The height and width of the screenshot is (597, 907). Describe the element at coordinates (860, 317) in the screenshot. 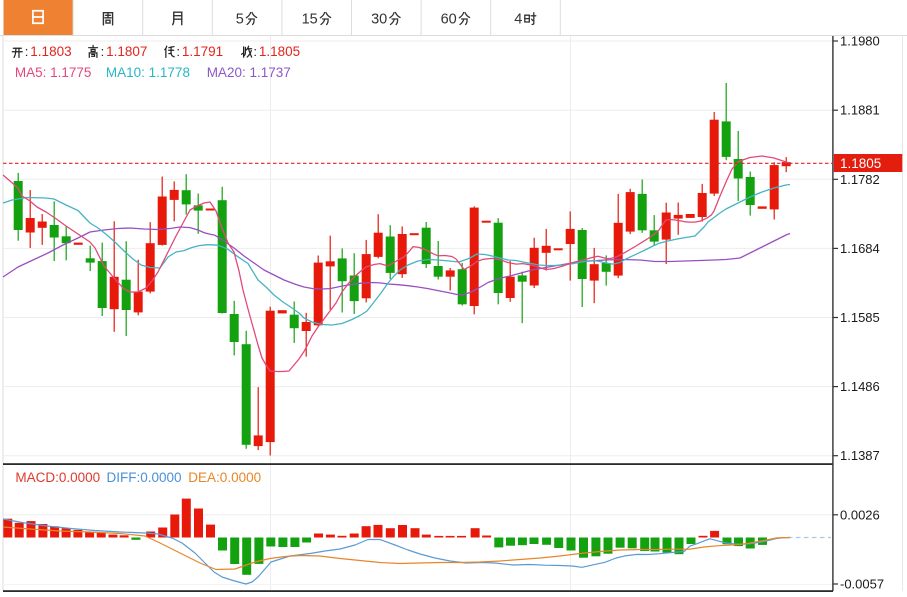

I see `svg-text: 1.1585` at that location.